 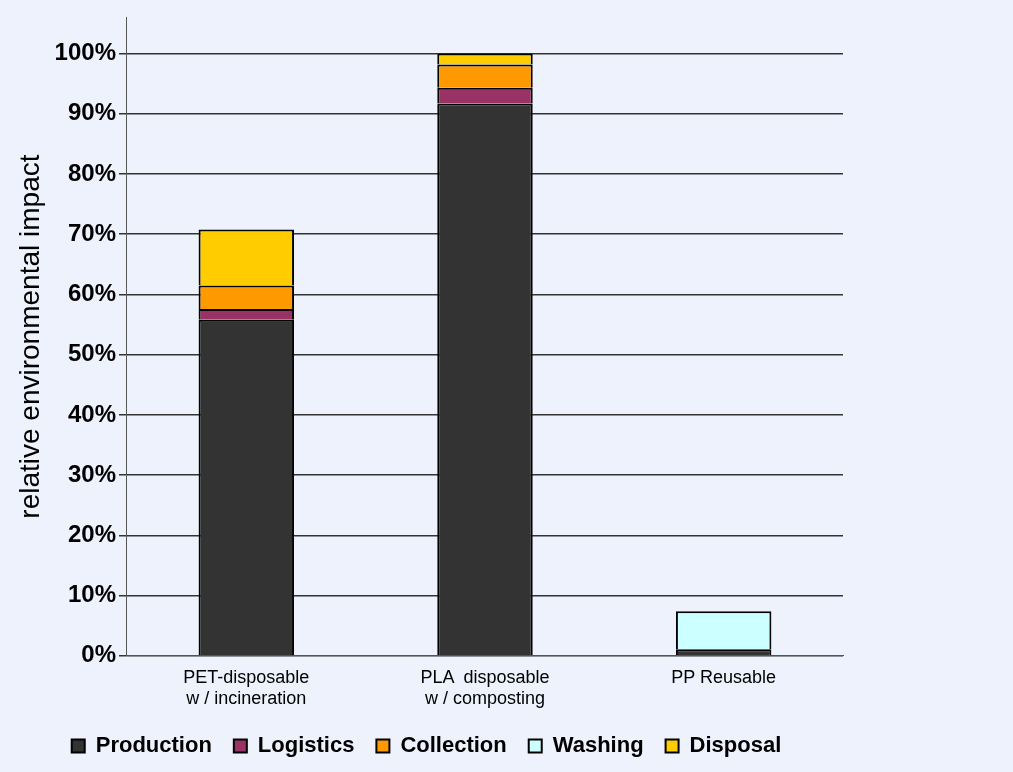 I want to click on y-tick-label: 0%, so click(x=98, y=654).